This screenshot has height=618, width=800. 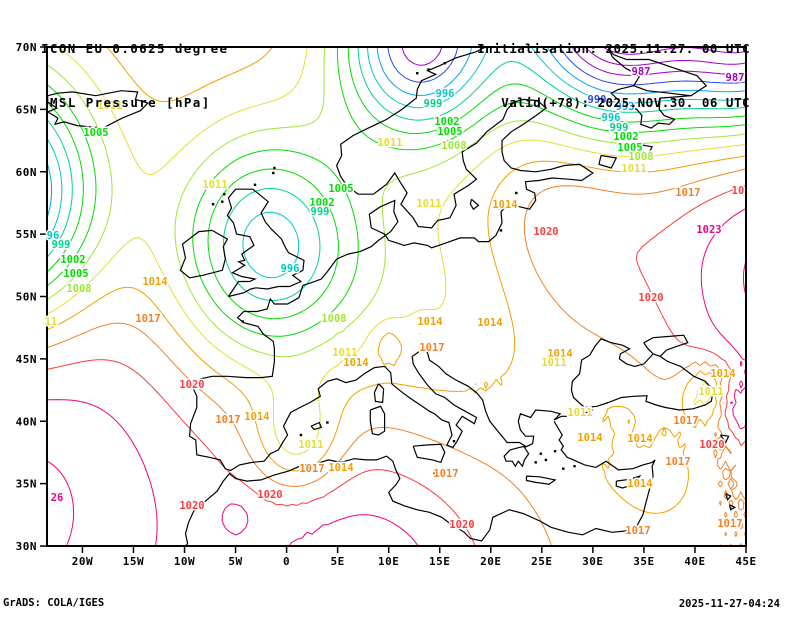 What do you see at coordinates (625, 107) in the screenshot?
I see `isobar-label-993: 993` at bounding box center [625, 107].